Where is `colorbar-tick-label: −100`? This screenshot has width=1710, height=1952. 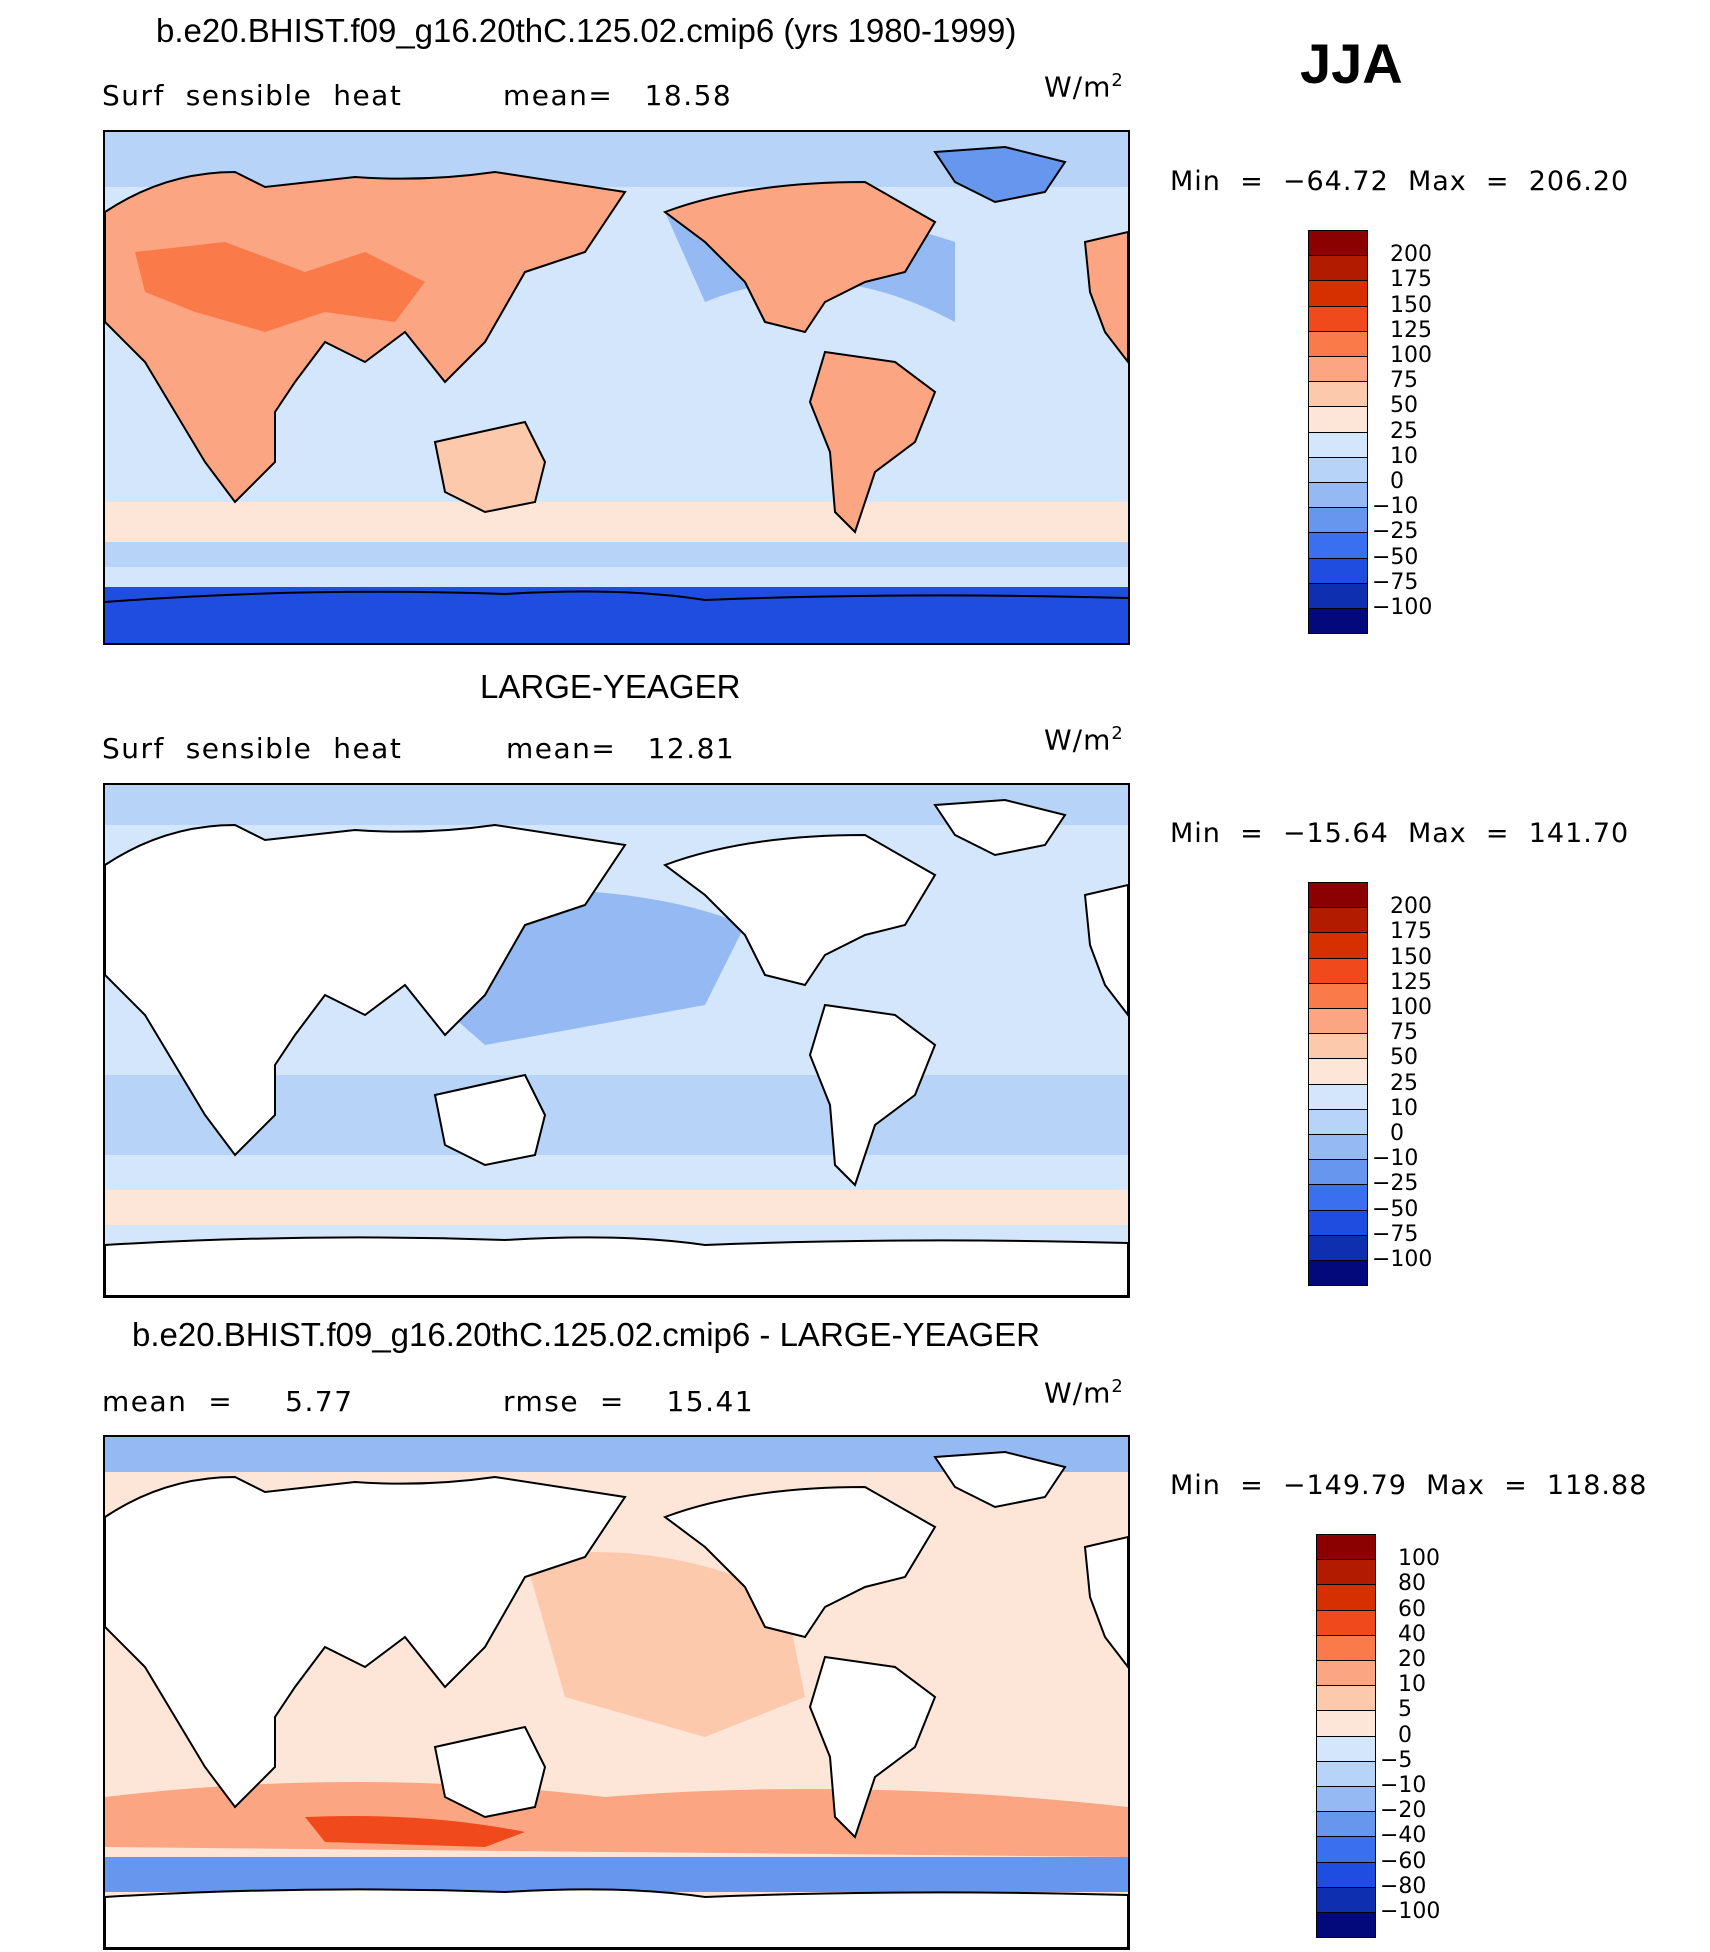
colorbar-tick-label: −100 is located at coordinates (1402, 1259).